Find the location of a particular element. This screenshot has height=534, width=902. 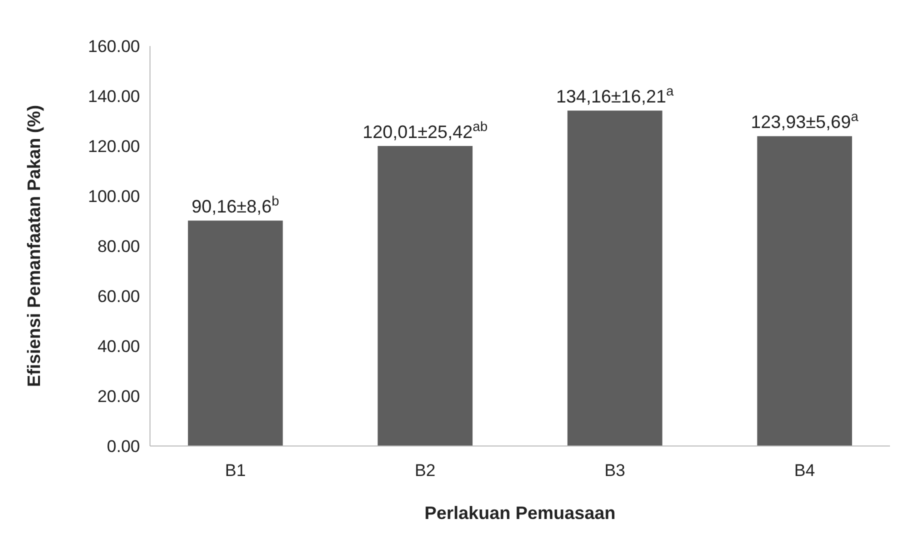

y-tick-label: 20.00 is located at coordinates (118, 396).